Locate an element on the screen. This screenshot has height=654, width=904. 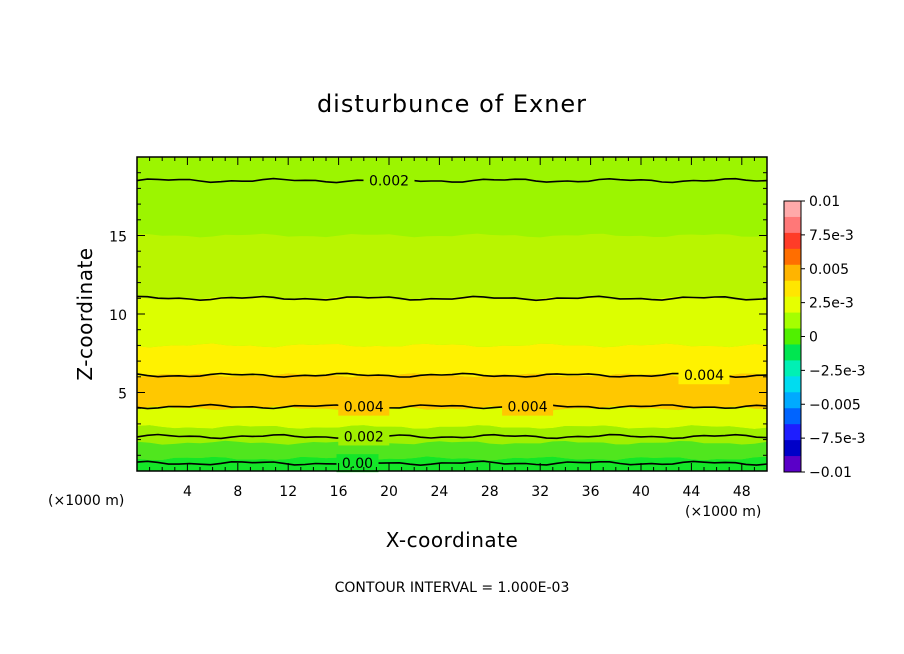
y-tick-label: 10 is located at coordinates (118, 316).